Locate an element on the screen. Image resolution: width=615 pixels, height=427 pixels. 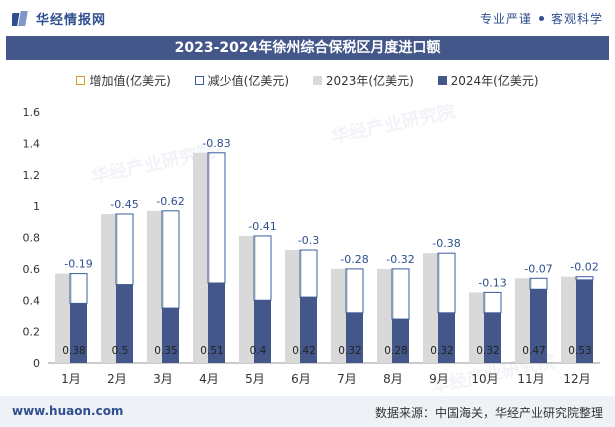
legend-swatch-2023 is located at coordinates (317, 80).